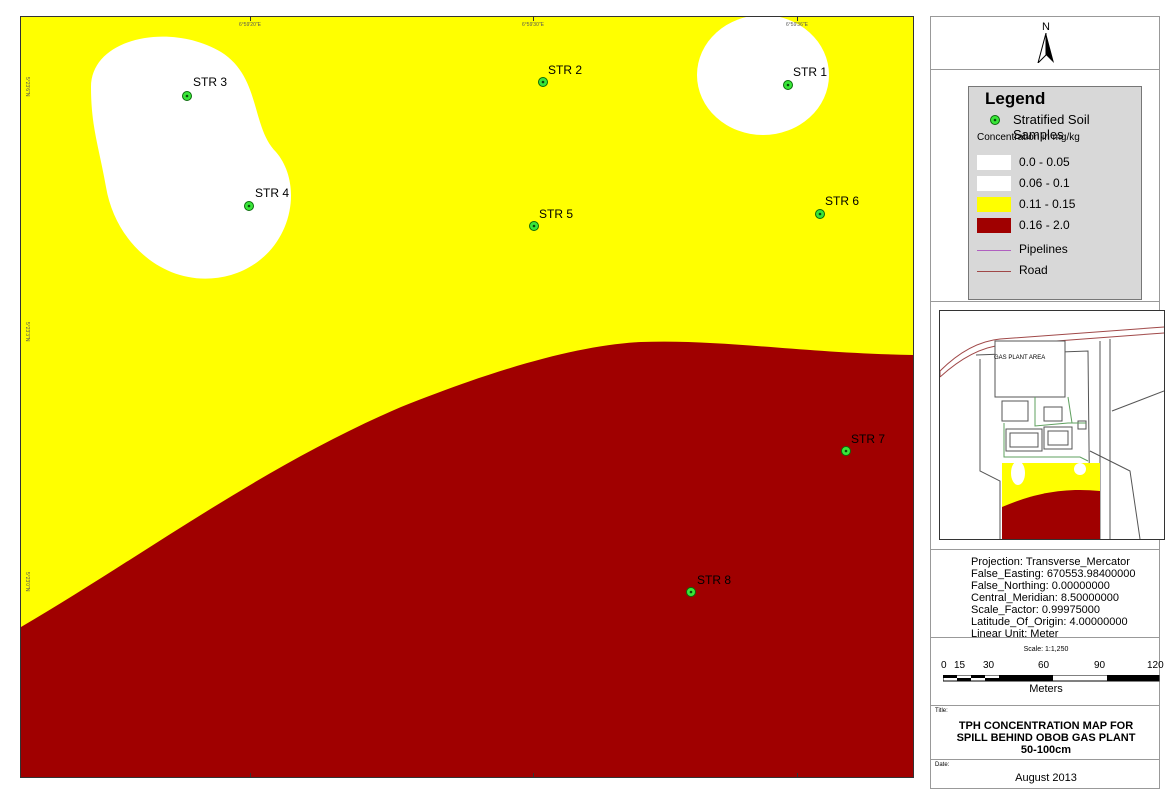 The image size is (1168, 789). I want to click on legend-class-label: 0.11 - 0.15, so click(1047, 204).